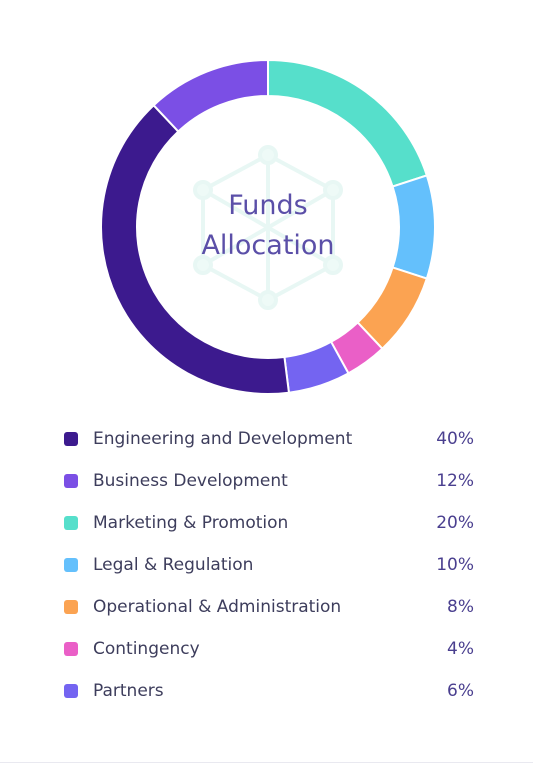  Describe the element at coordinates (455, 565) in the screenshot. I see `legend-percent: 10%` at that location.